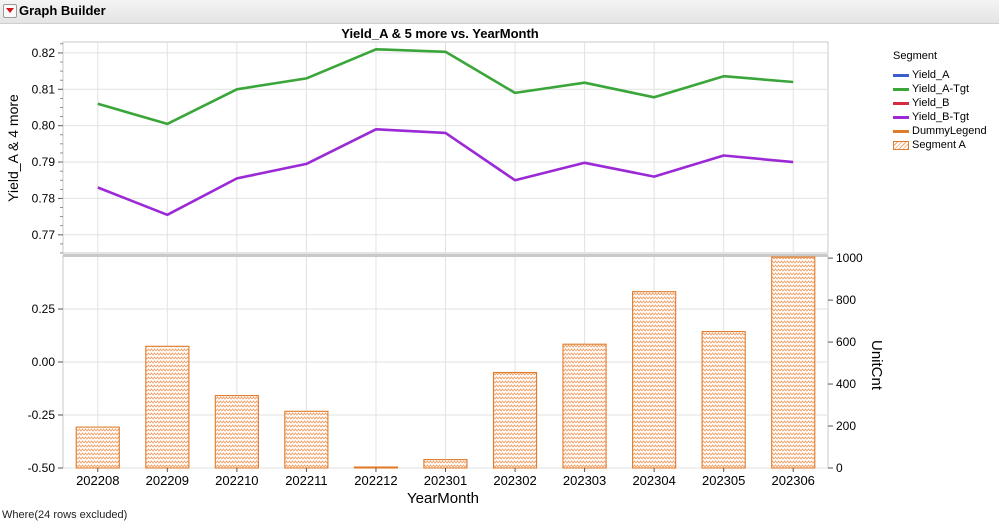 The height and width of the screenshot is (522, 999). I want to click on legend-item-yield-a-tgt: Yield_A-Tgt, so click(940, 89).